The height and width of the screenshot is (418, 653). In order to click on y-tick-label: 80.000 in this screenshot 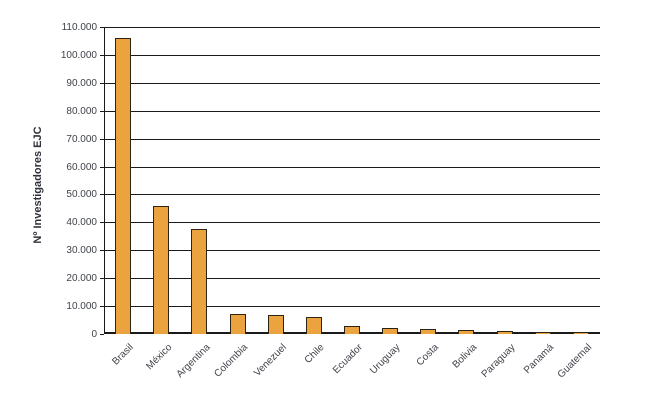, I will do `click(81, 111)`.